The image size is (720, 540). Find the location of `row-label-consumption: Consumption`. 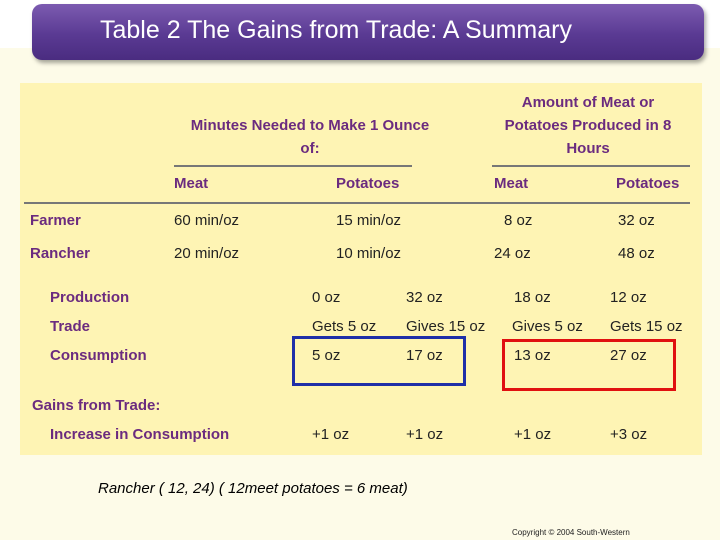

row-label-consumption: Consumption is located at coordinates (98, 355).